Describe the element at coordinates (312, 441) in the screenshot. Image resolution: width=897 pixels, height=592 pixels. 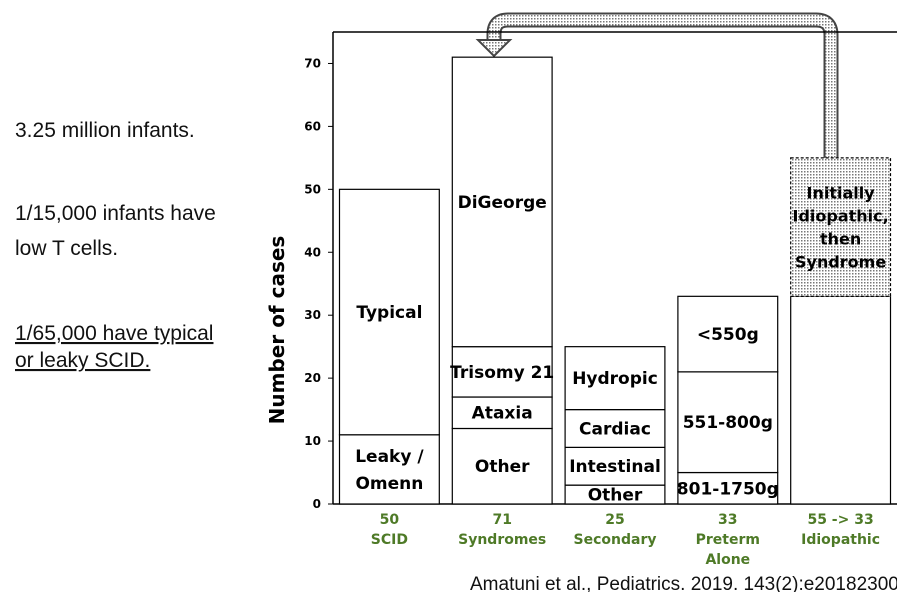
I see `y-tick-label: 10` at that location.